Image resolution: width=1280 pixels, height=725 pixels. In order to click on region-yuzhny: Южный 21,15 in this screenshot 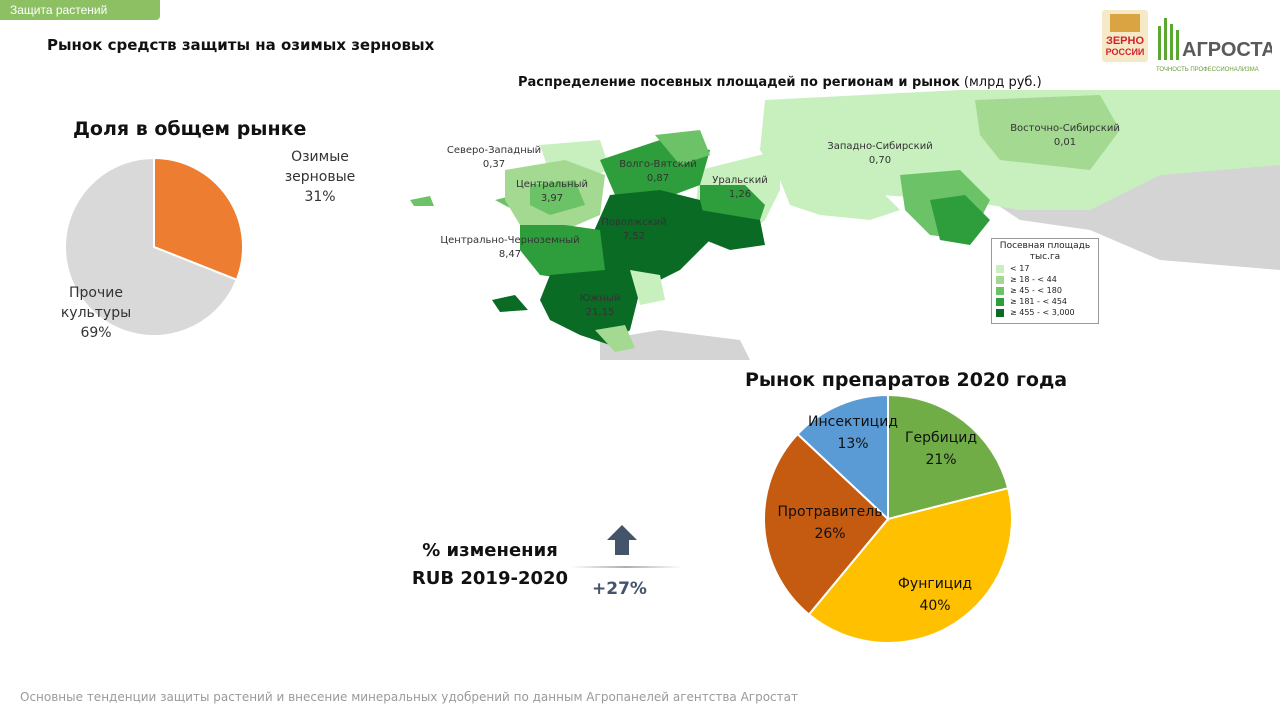, I will do `click(600, 305)`.